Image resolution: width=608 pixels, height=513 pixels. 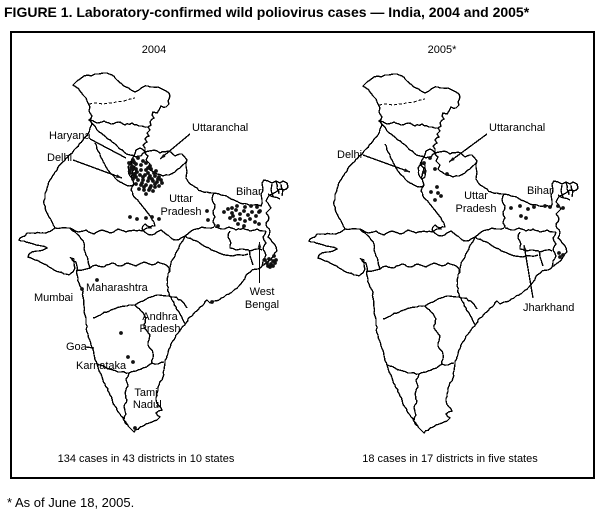 What do you see at coordinates (146, 405) in the screenshot?
I see `svg-text: Nadu` at bounding box center [146, 405].